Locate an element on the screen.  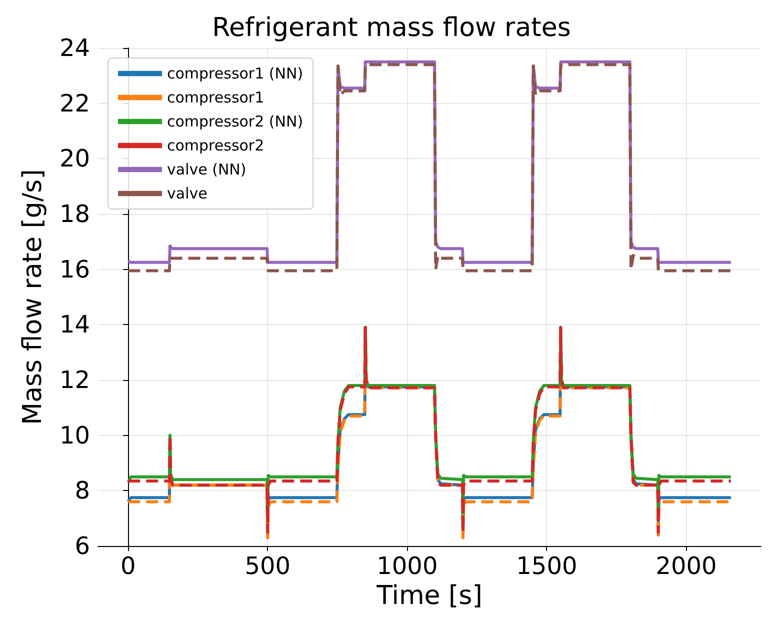
y-tick-label: 14 is located at coordinates (74, 324).